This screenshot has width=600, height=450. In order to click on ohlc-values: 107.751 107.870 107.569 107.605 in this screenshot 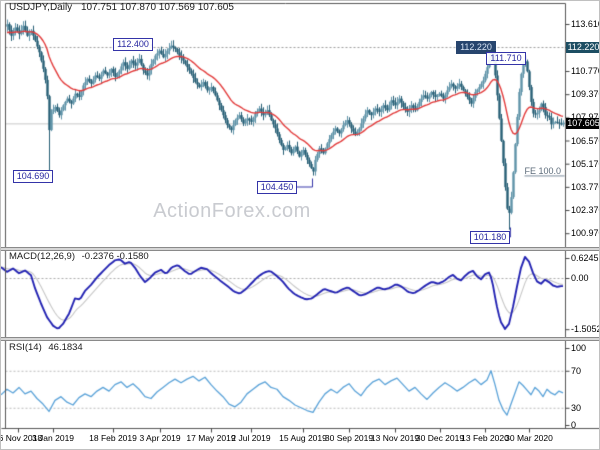, I will do `click(157, 7)`.